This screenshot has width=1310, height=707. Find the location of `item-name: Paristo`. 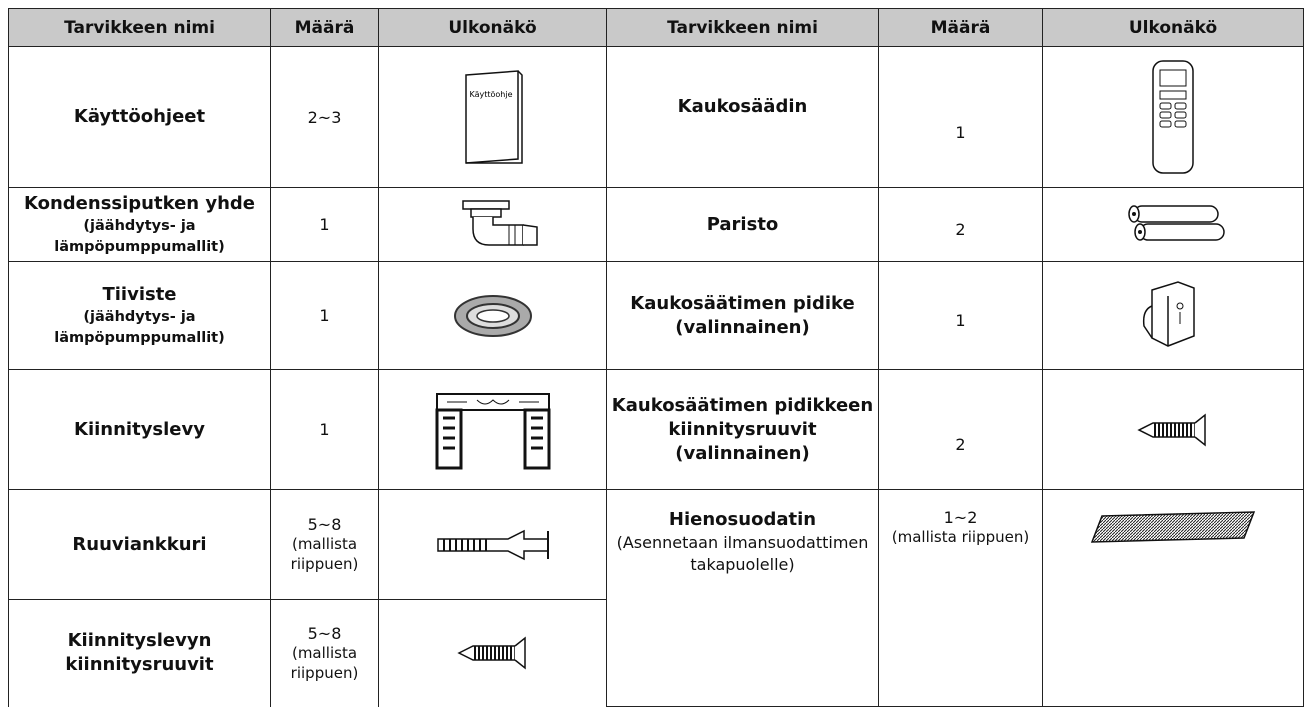

item-name: Paristo is located at coordinates (742, 224).